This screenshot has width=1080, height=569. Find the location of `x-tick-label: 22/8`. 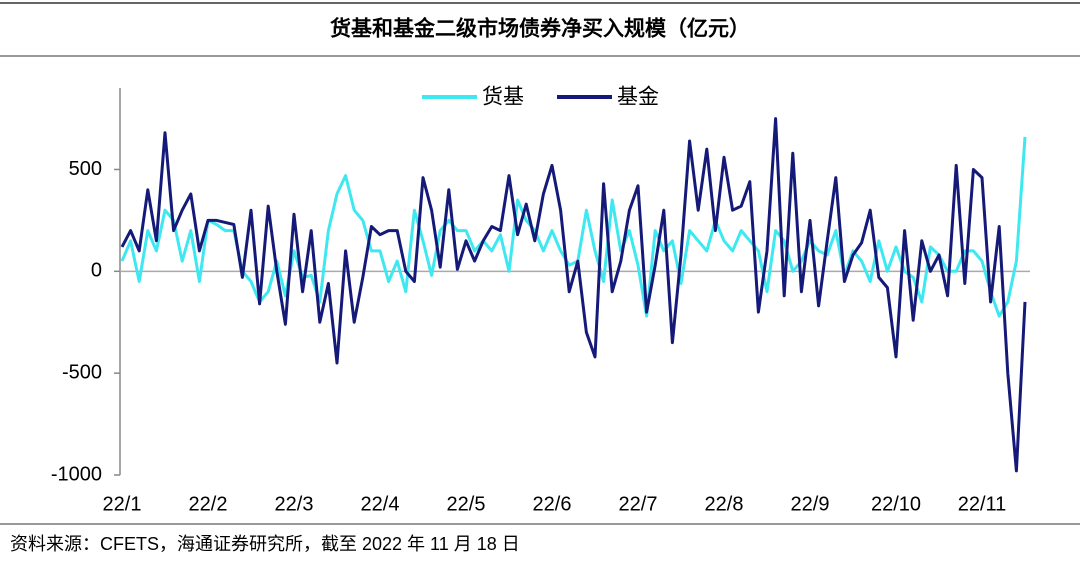

x-tick-label: 22/8 is located at coordinates (724, 504).